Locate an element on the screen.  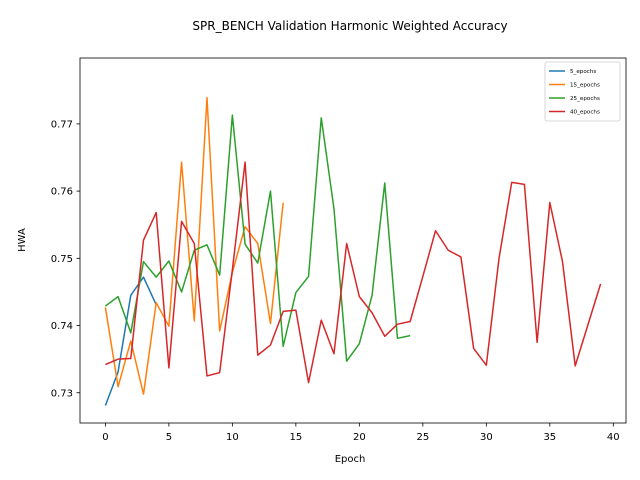
x-tick-label: 0 is located at coordinates (105, 437).